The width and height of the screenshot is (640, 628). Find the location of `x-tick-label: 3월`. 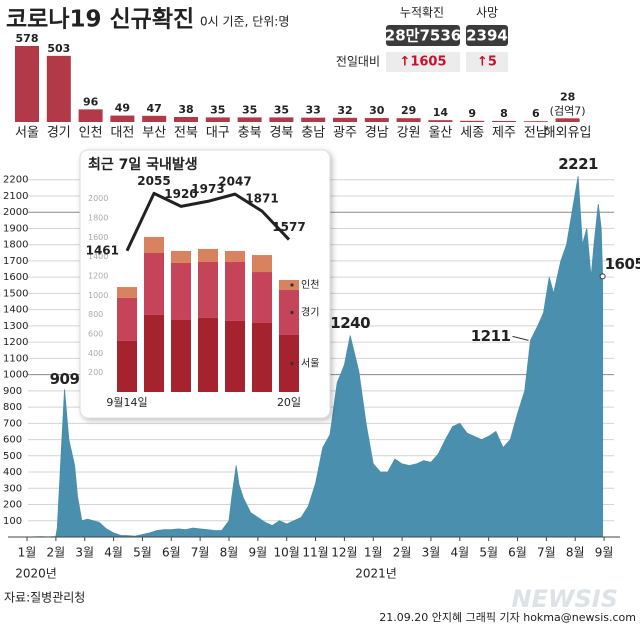

x-tick-label: 3월 is located at coordinates (431, 553).